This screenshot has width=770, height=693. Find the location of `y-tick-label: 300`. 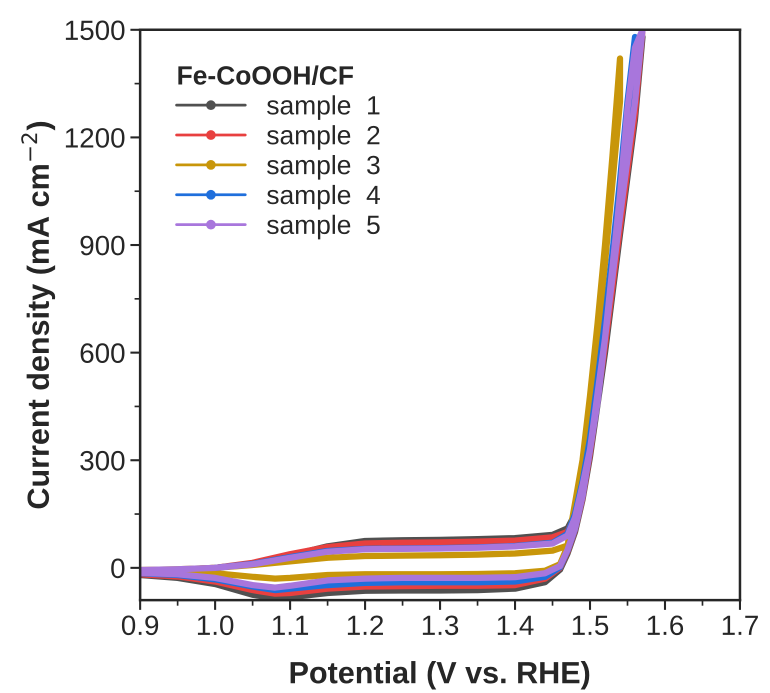

y-tick-label: 300 is located at coordinates (102, 460).